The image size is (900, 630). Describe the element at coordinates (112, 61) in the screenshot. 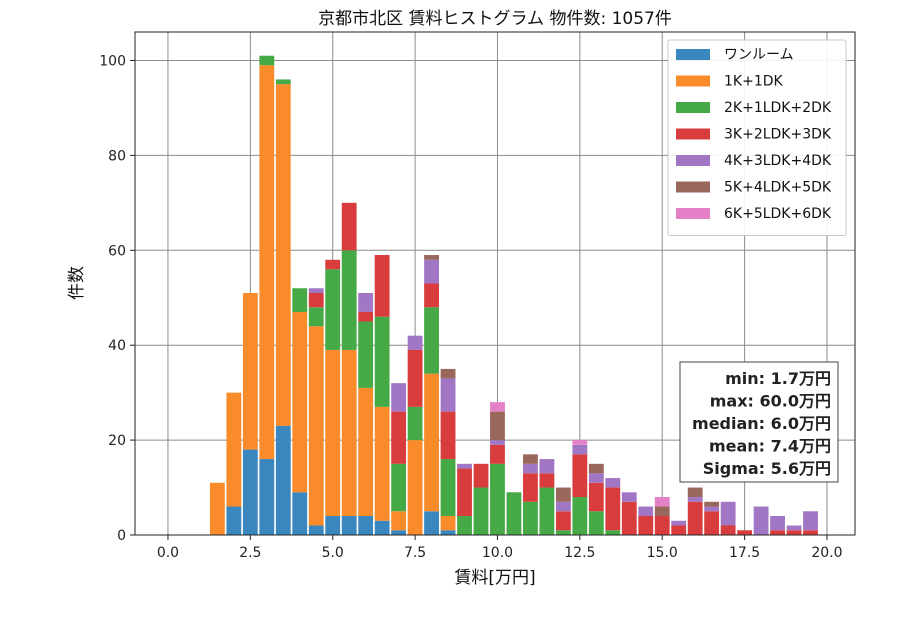

I see `y-tick-label: 100` at that location.